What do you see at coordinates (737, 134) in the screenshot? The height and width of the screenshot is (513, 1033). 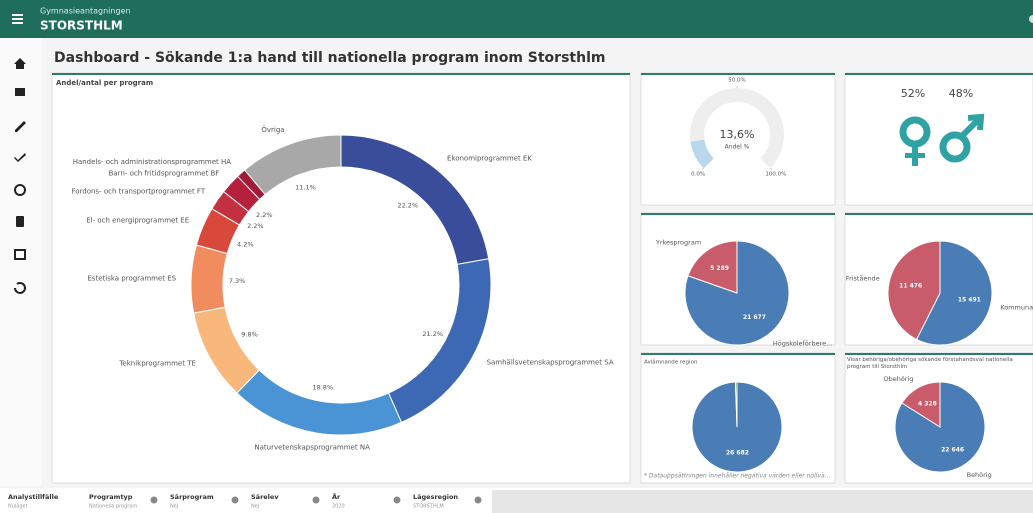 I see `gauge-value-label: 13,6%` at bounding box center [737, 134].